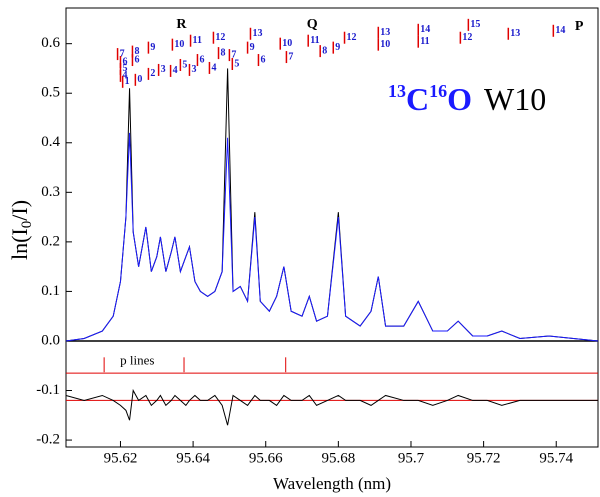 The image size is (600, 497). Describe the element at coordinates (50, 340) in the screenshot. I see `y-tick-label: 0.0` at that location.